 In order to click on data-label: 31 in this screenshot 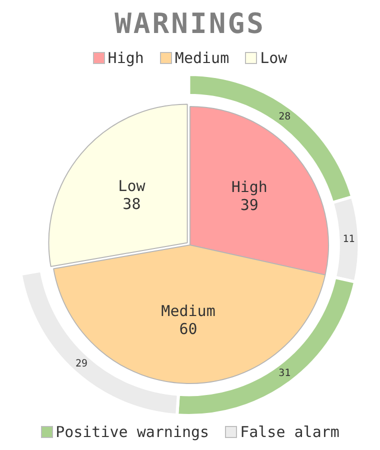, I will do `click(284, 373)`.